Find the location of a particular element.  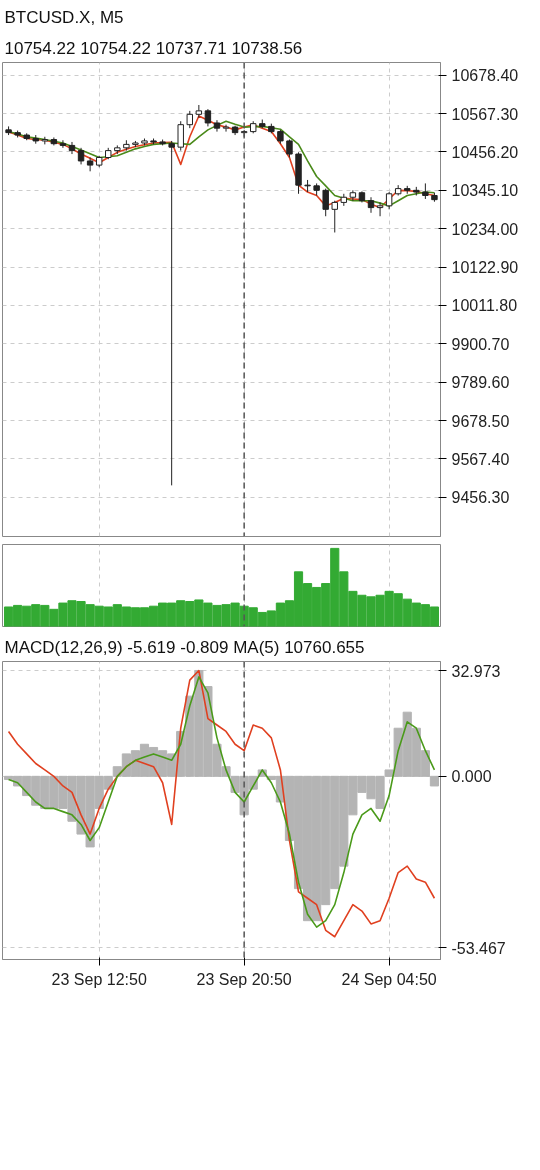

x-tick-label: 24 Sep 04:50 is located at coordinates (389, 979).